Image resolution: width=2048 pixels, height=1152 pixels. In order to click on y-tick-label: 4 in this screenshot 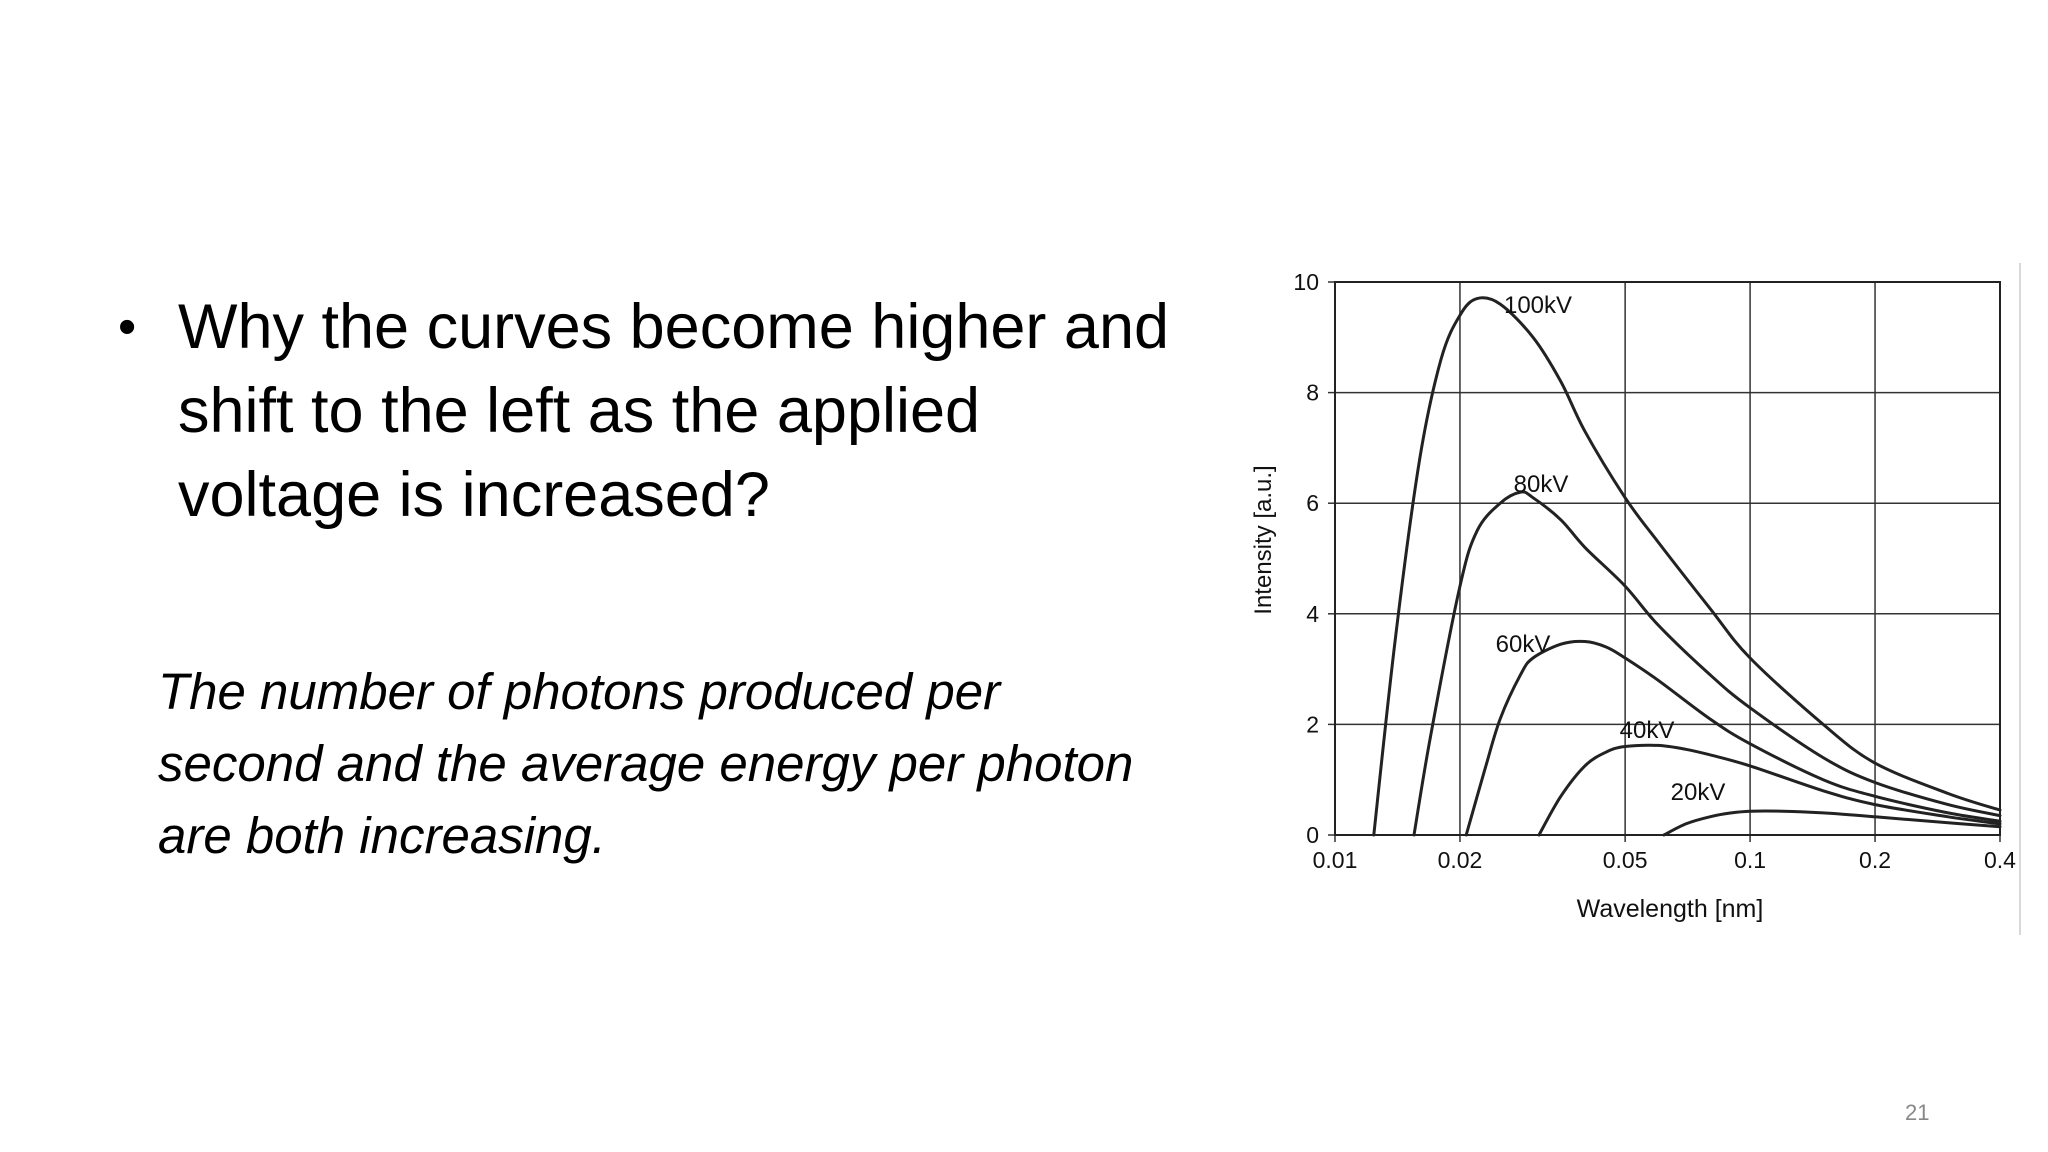, I will do `click(1312, 614)`.